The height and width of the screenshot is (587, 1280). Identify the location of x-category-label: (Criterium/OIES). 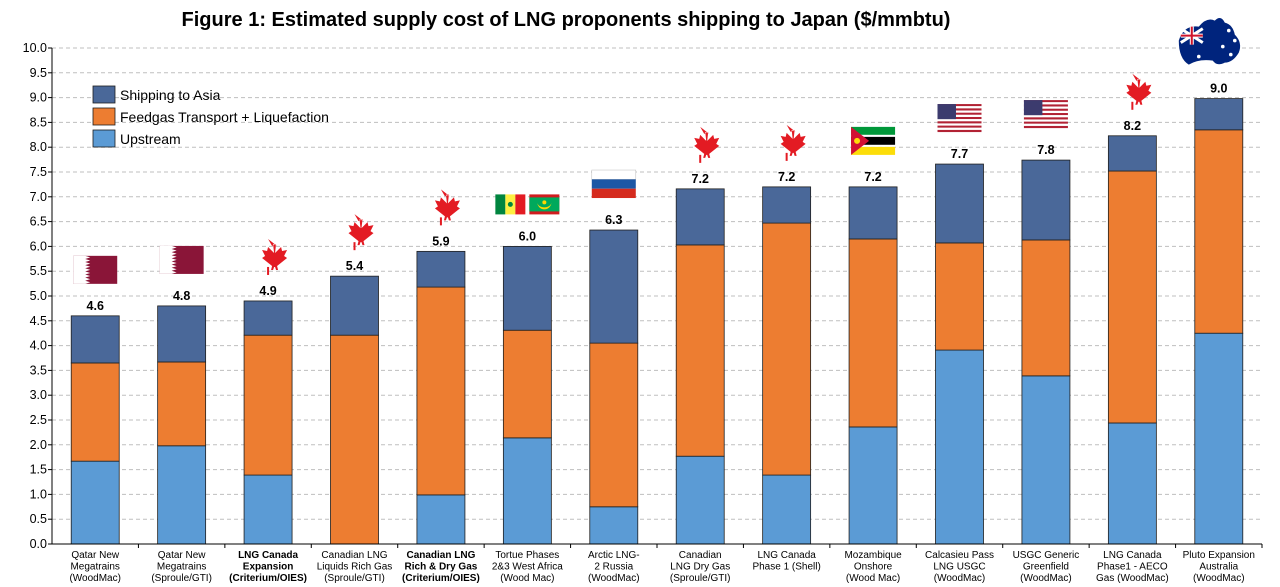
(268, 578).